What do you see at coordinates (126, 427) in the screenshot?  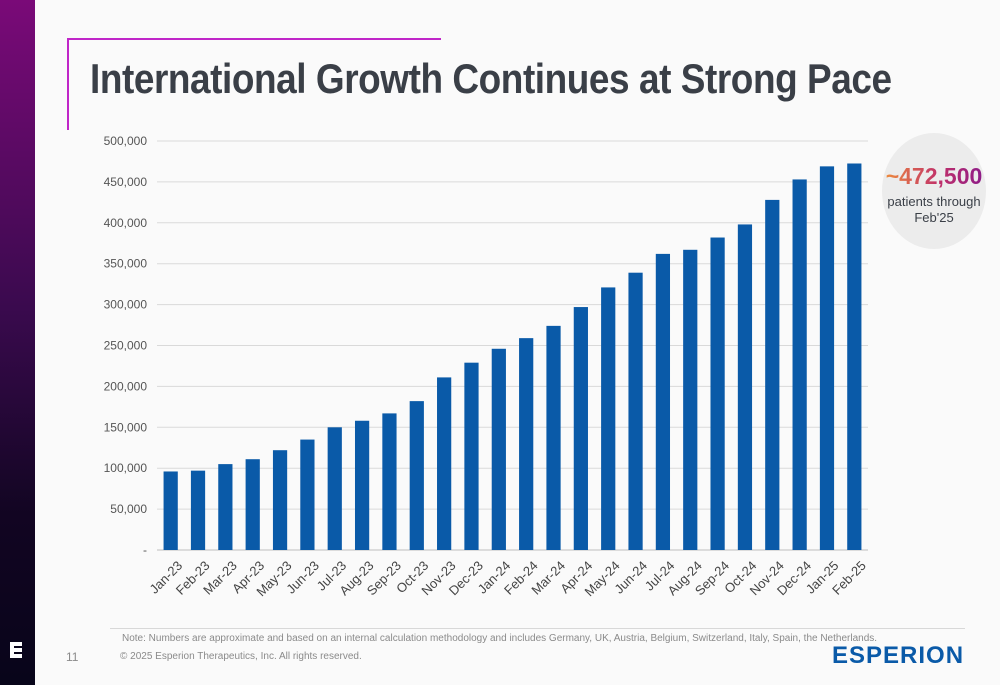 I see `y-tick-label: 150,000` at bounding box center [126, 427].